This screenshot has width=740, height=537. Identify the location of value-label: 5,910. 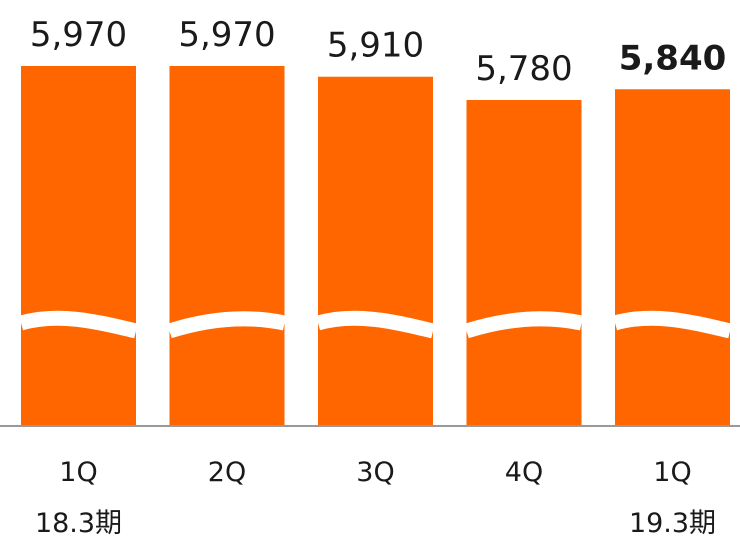
(375, 46).